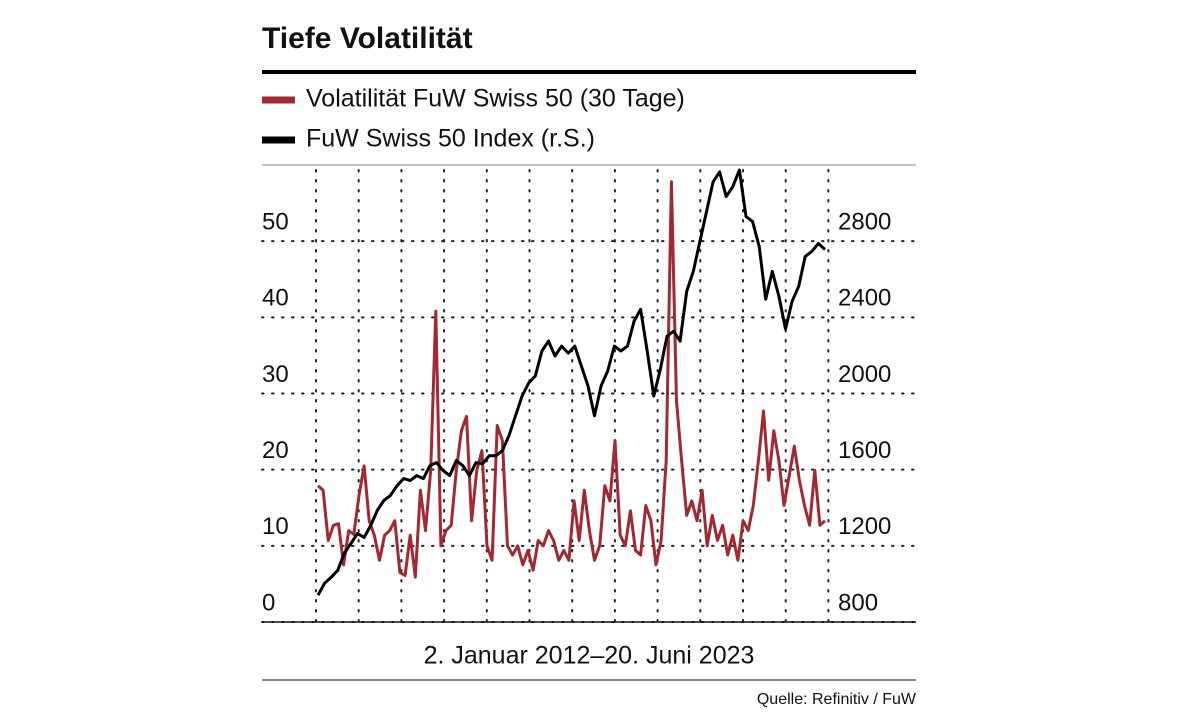 The image size is (1179, 713). I want to click on y-tick-label: 40, so click(275, 298).